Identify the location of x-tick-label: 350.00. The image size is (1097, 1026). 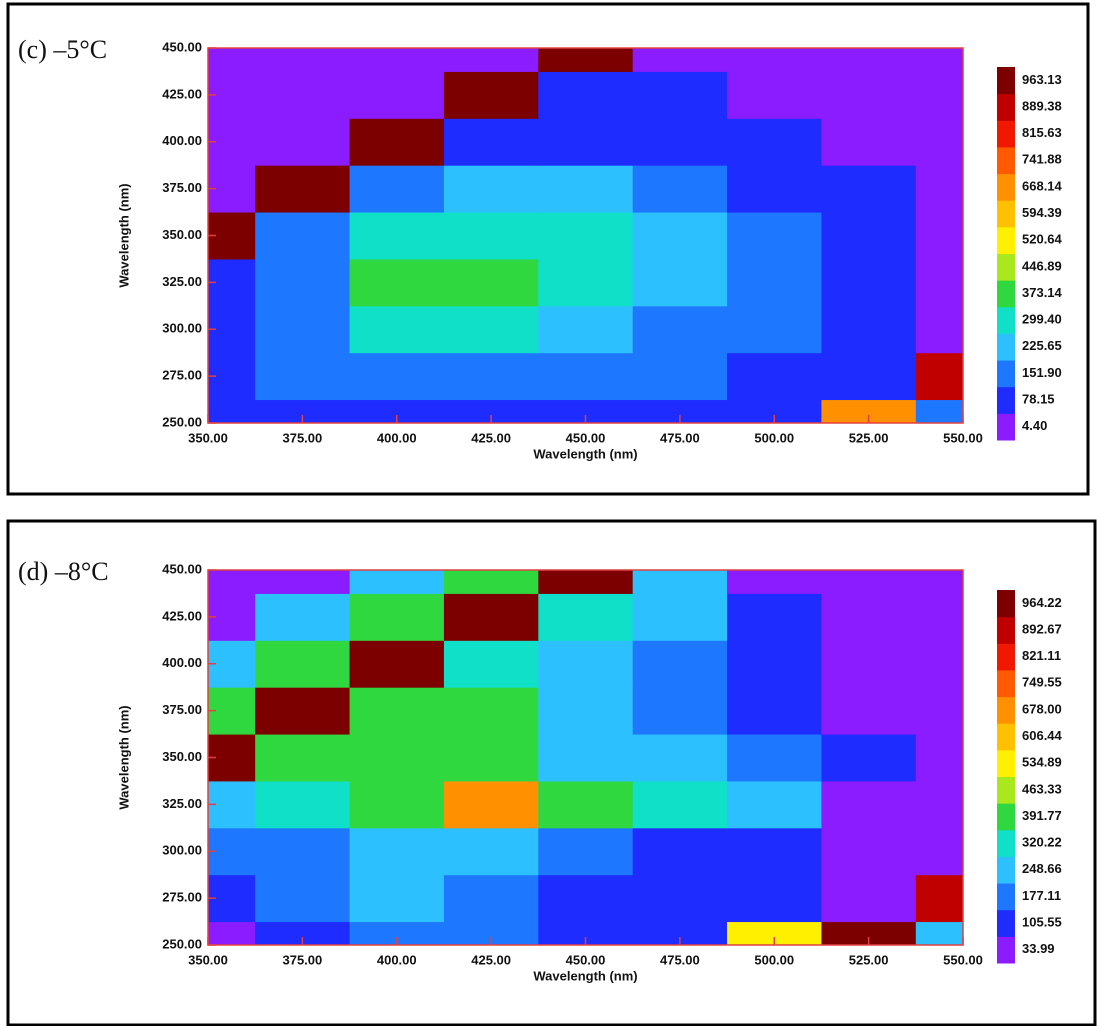
(208, 437).